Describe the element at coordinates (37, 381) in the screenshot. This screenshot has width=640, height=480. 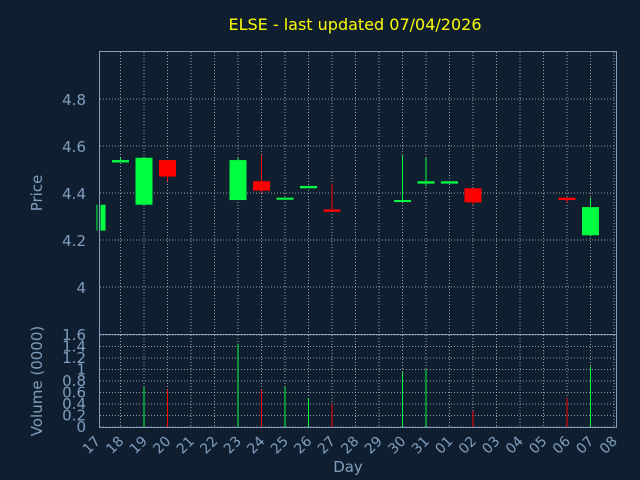
I see `volume-axis-label: Volume (0000)` at that location.